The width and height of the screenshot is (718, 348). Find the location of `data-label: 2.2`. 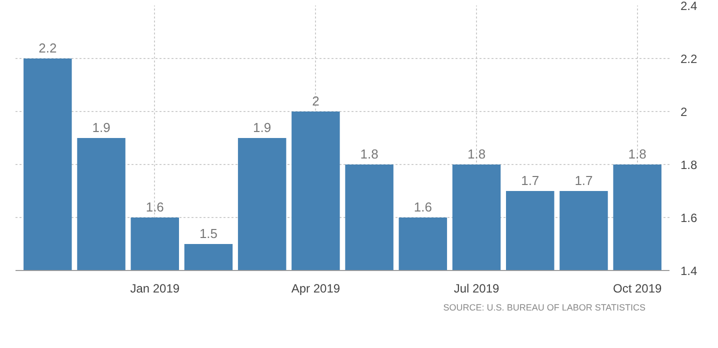

data-label: 2.2 is located at coordinates (47, 48).